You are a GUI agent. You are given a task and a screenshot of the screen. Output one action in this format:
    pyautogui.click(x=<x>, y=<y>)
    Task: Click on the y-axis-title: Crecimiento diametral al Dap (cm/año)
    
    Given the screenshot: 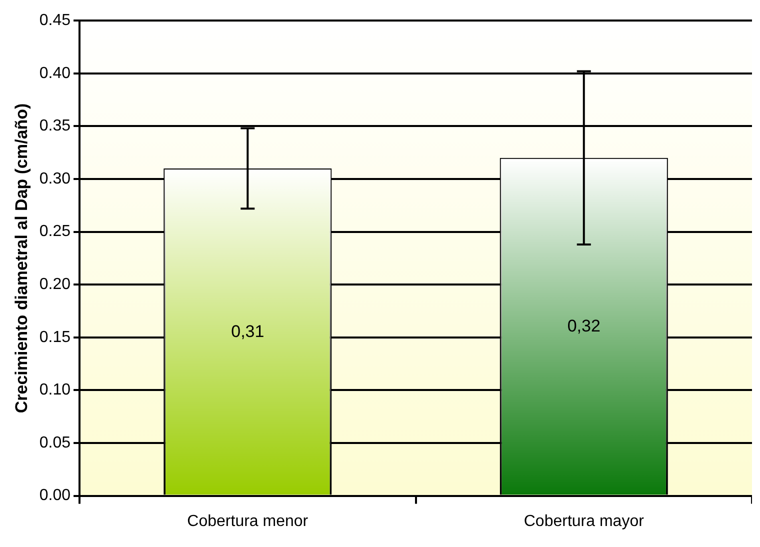 What is the action you would take?
    pyautogui.click(x=21, y=258)
    